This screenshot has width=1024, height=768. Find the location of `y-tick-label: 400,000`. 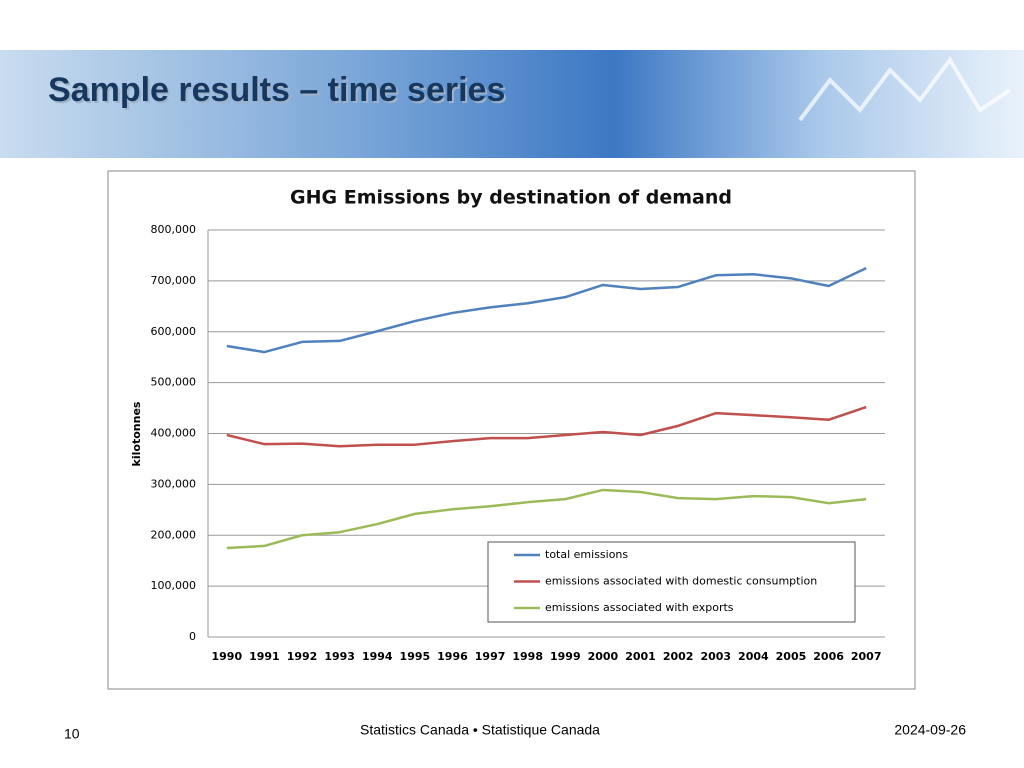

y-tick-label: 400,000 is located at coordinates (174, 433).